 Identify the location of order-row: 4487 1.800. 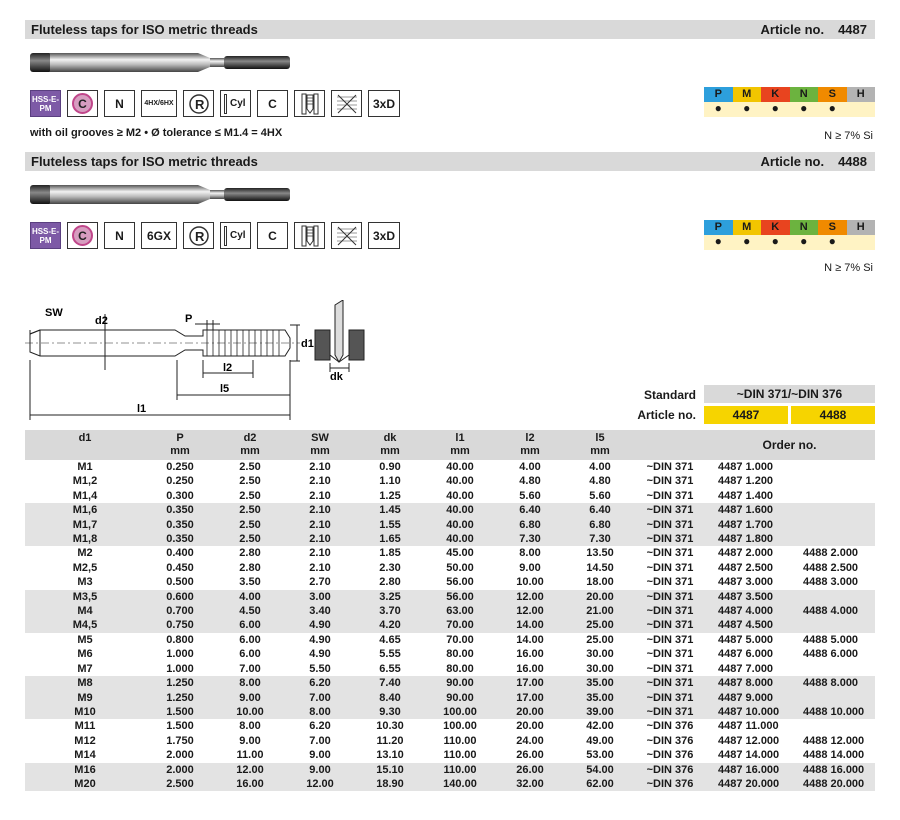
(789, 539).